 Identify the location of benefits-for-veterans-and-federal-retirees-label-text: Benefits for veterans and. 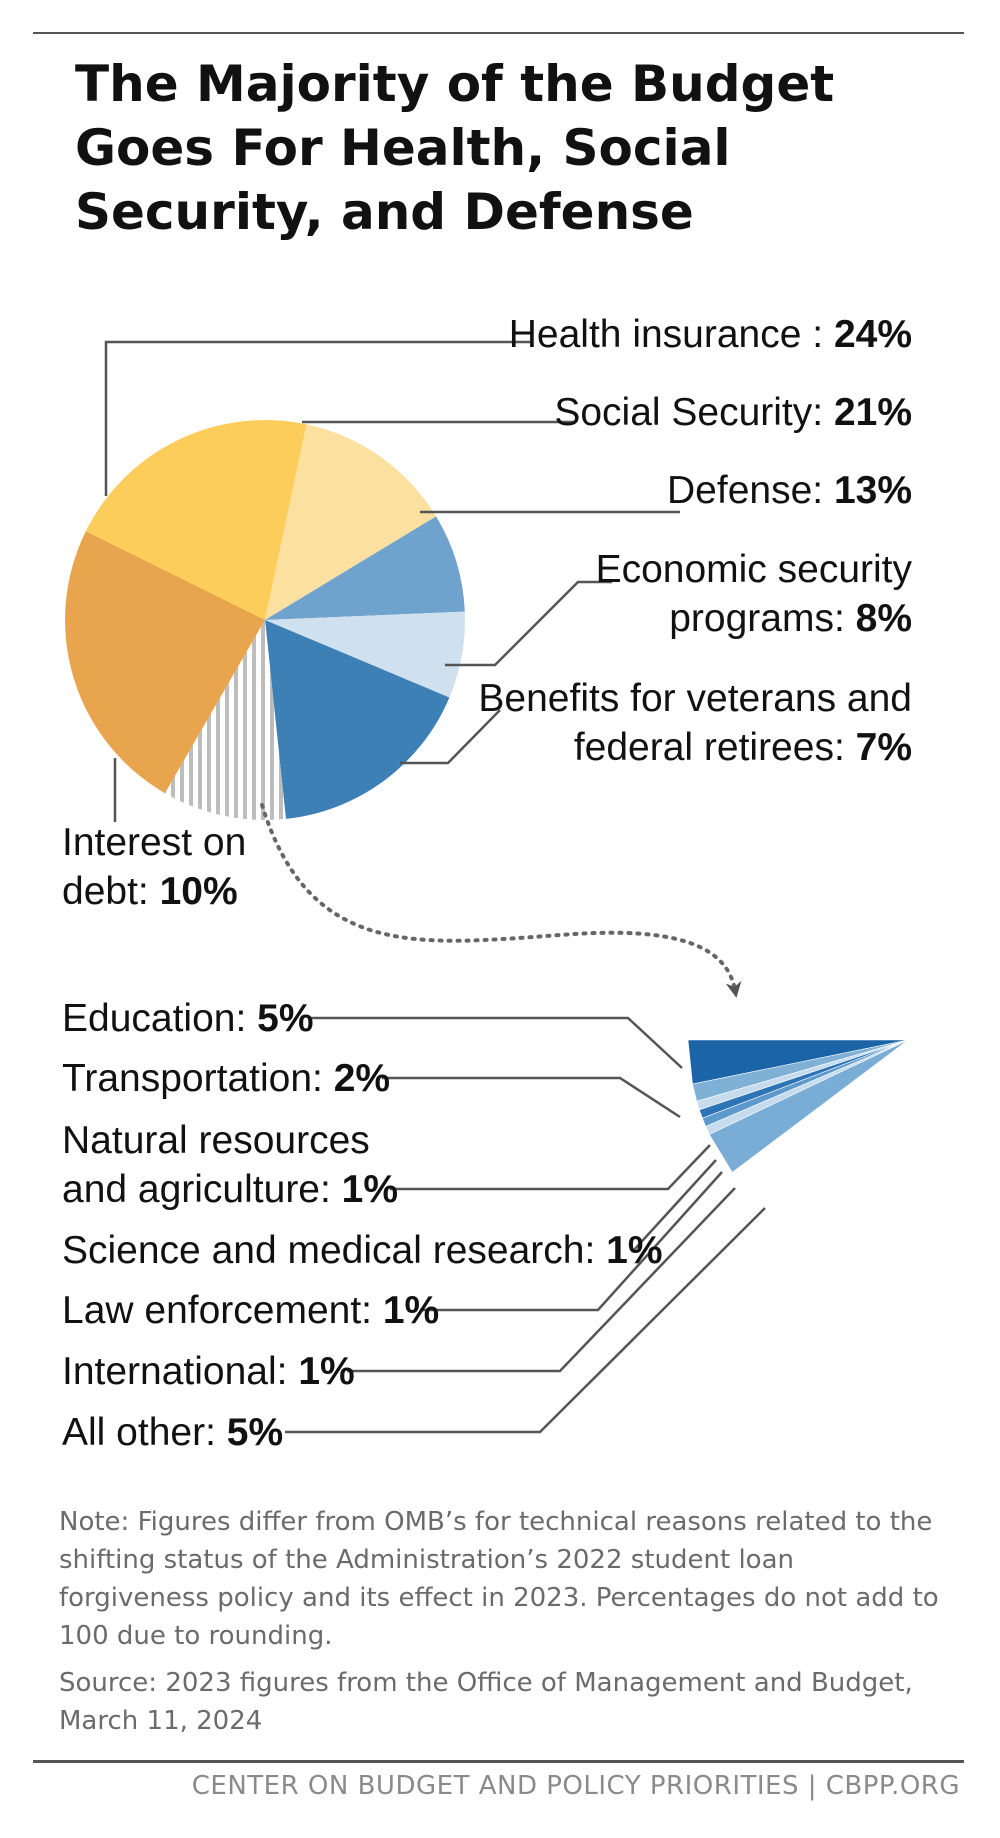
(695, 698).